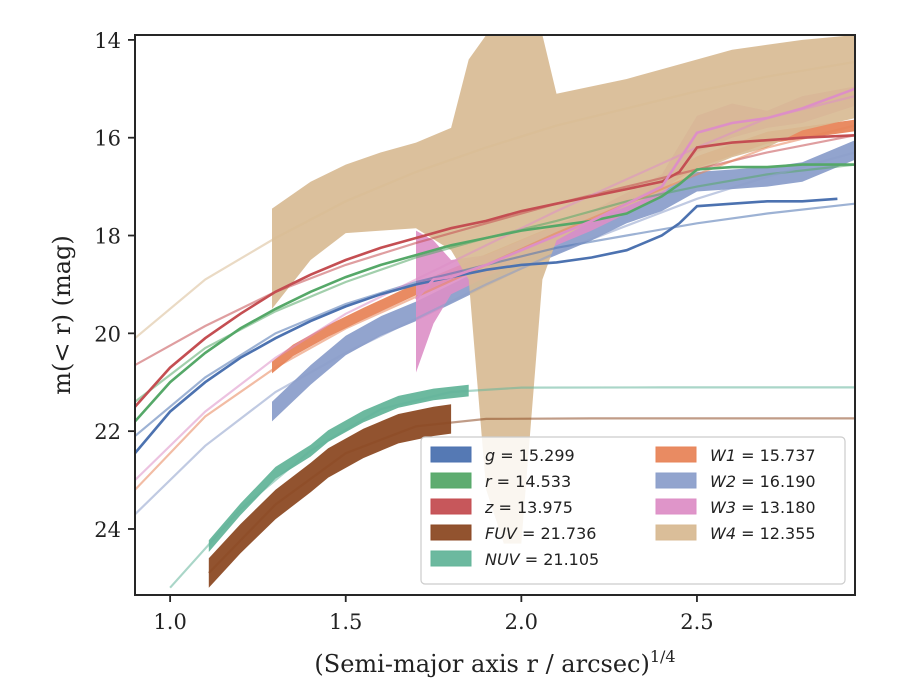  Describe the element at coordinates (696, 622) in the screenshot. I see `x-tick-label: 2.5` at that location.